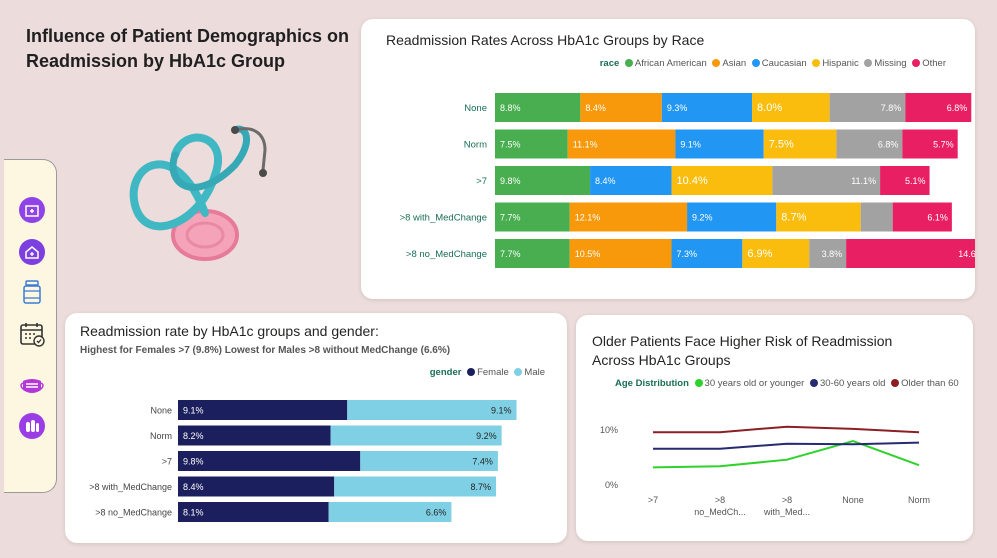 This screenshot has height=558, width=997. I want to click on race-bar-caucasian-8-with-medchange, so click(732, 217).